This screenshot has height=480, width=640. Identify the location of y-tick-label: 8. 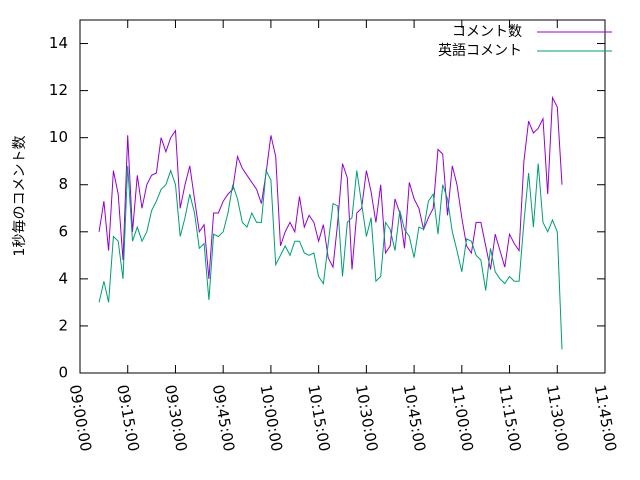
(63, 184).